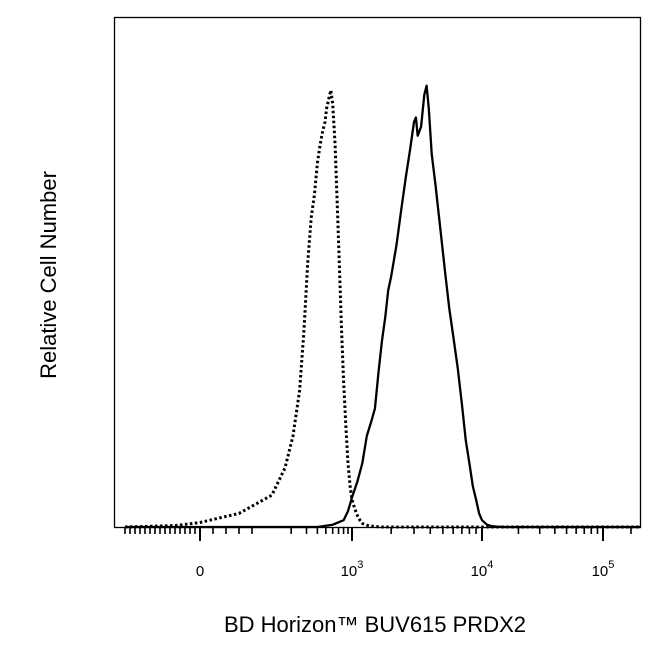 The image size is (650, 650). I want to click on x-axis-minor-ticks, so click(378, 530).